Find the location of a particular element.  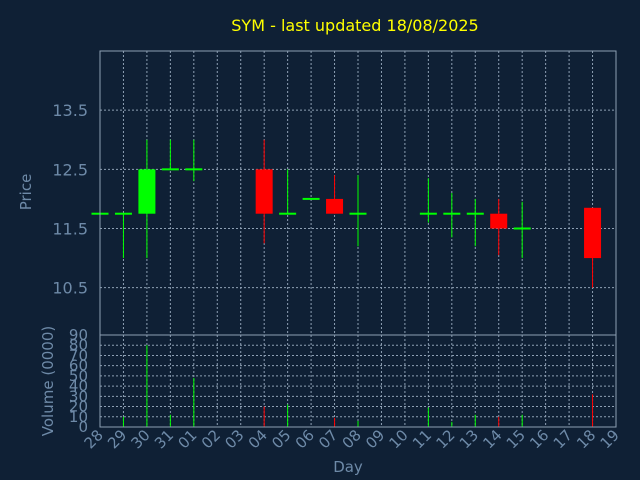

volume-tick-label: 10 is located at coordinates (78, 417).